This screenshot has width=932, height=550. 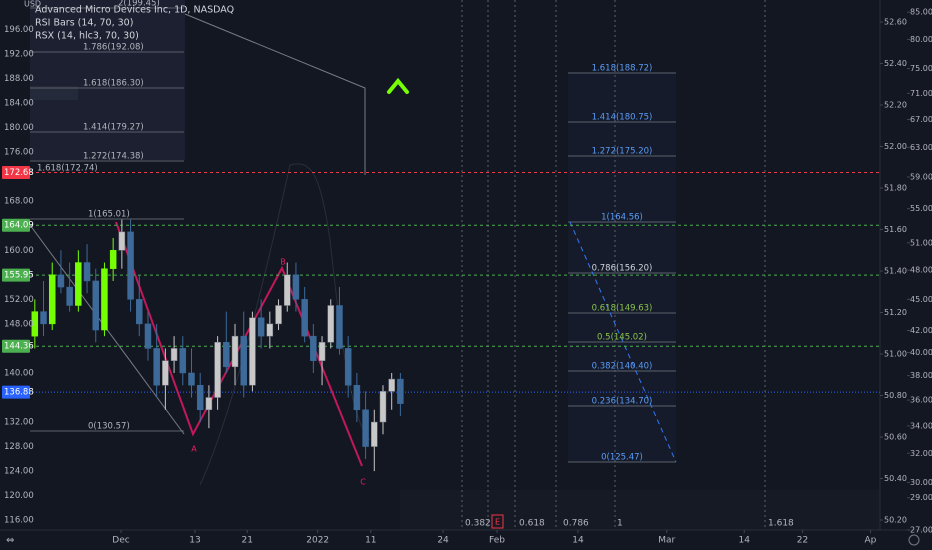 What do you see at coordinates (19, 423) in the screenshot?
I see `y-tick-label: 132.00` at bounding box center [19, 423].